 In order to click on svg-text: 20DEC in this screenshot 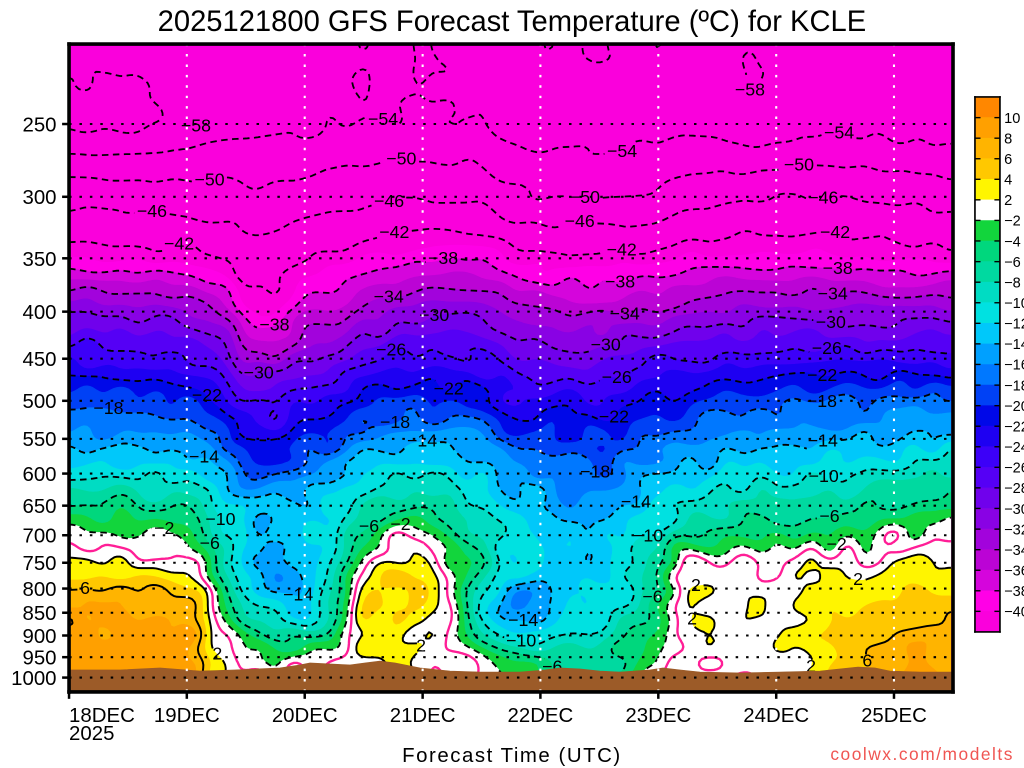, I will do `click(305, 716)`.